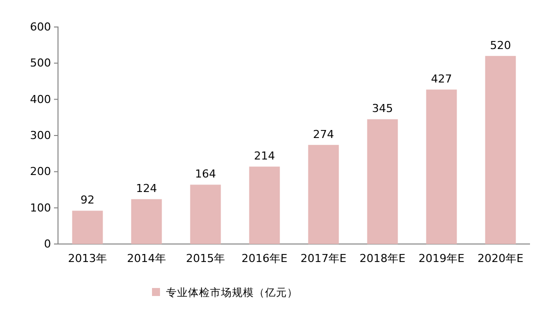  Describe the element at coordinates (40, 63) in the screenshot. I see `y-tick-label: 500` at that location.